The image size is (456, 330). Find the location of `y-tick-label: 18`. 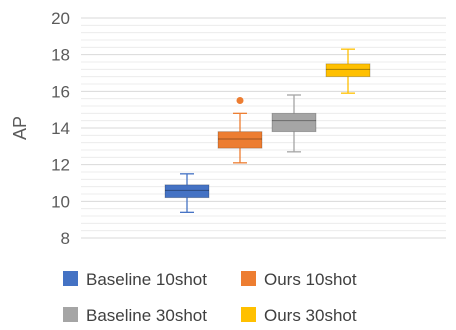

y-tick-label: 18 is located at coordinates (60, 55).